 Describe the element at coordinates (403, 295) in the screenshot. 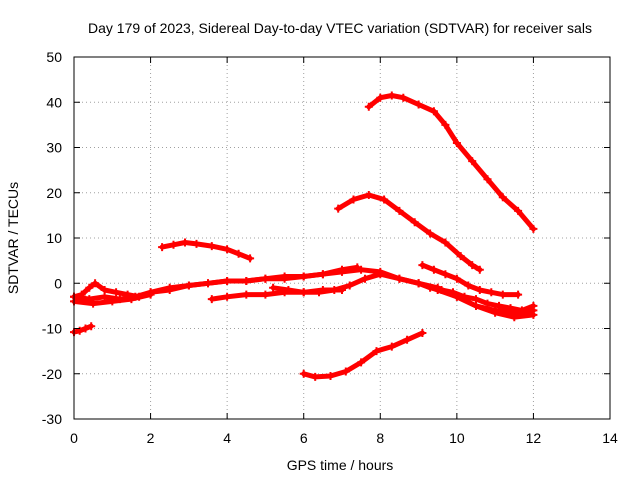

I see `series-line-s10` at that location.